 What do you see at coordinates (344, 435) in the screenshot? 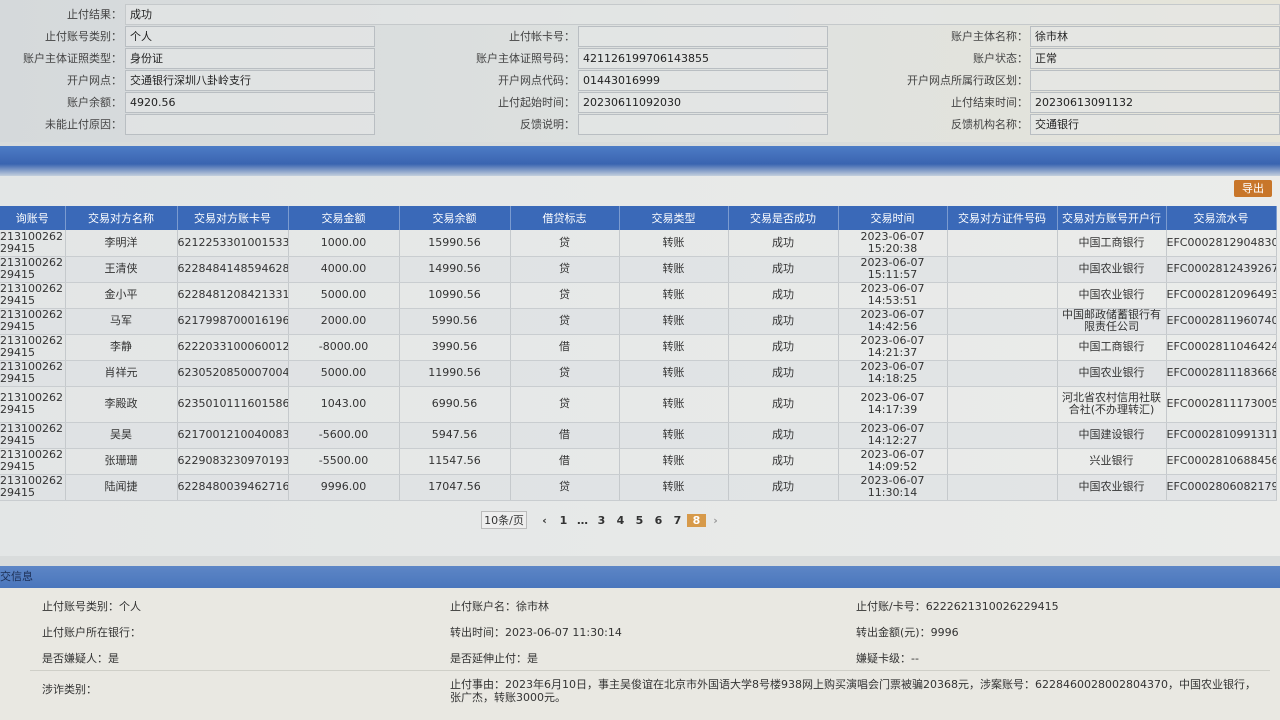
I see `table-cell: -5600.00` at bounding box center [344, 435].